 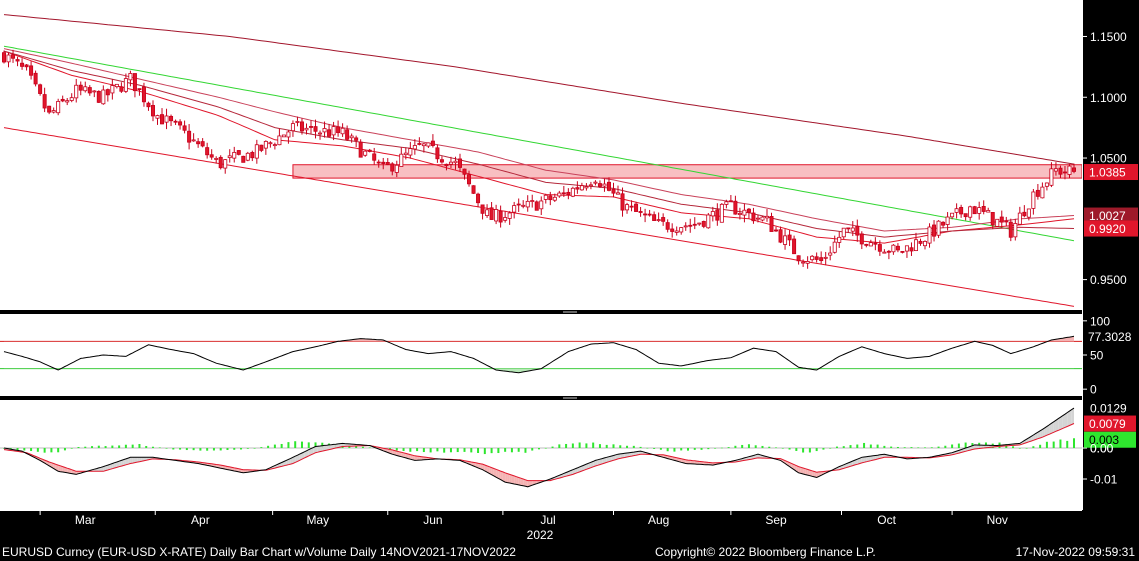 I want to click on price-label-0: 1.0385, so click(x=1111, y=172).